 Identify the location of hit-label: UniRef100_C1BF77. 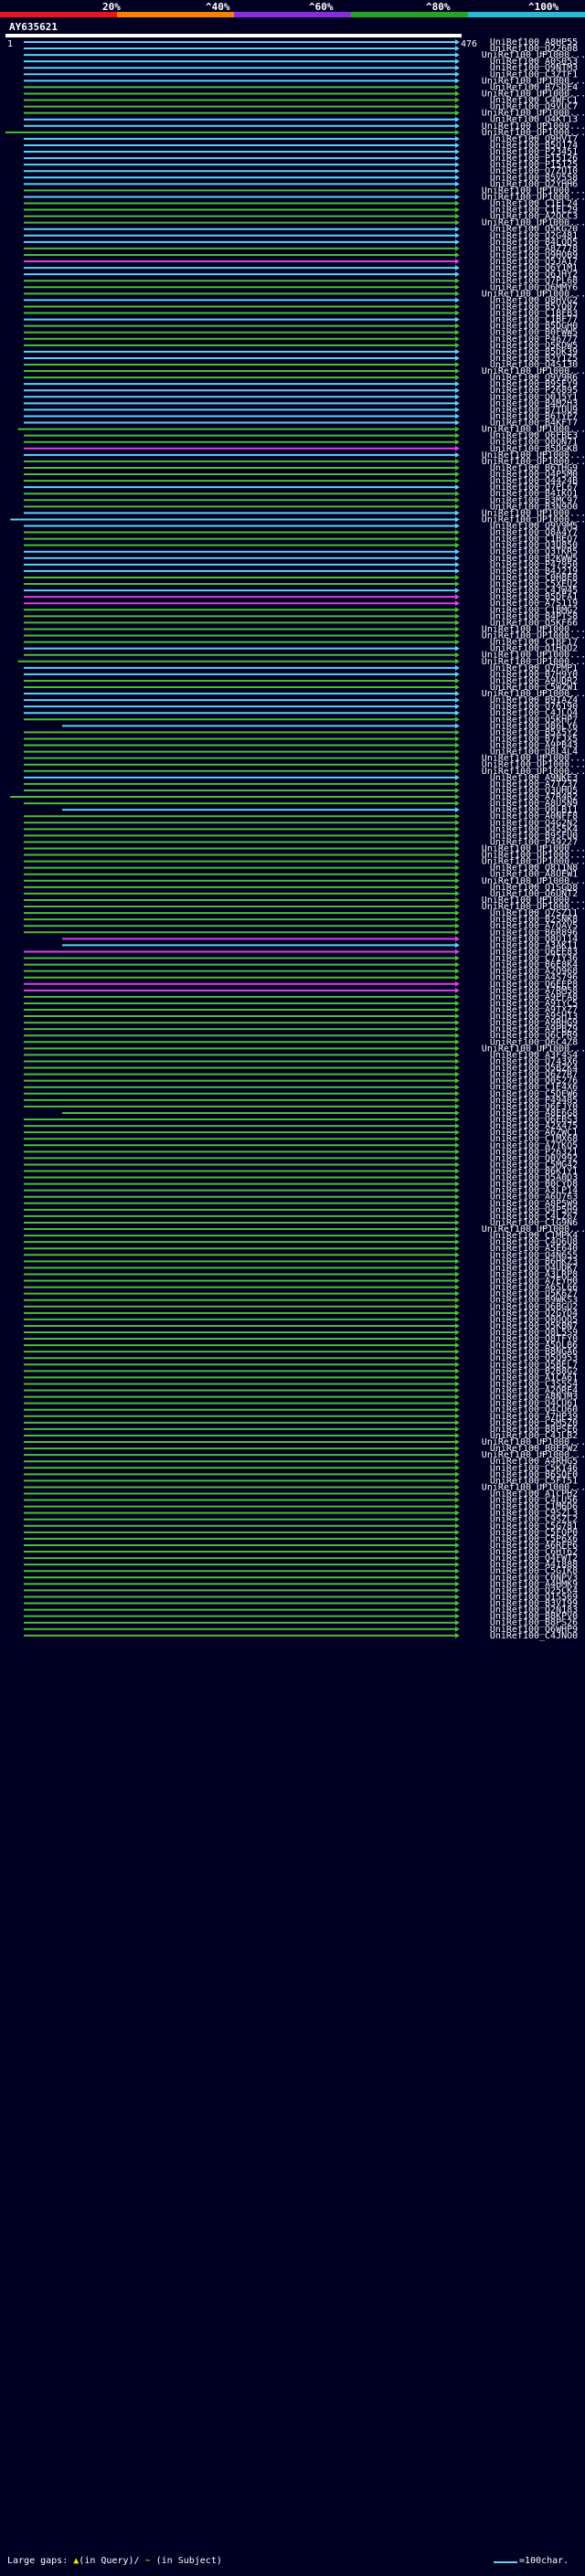
(534, 320).